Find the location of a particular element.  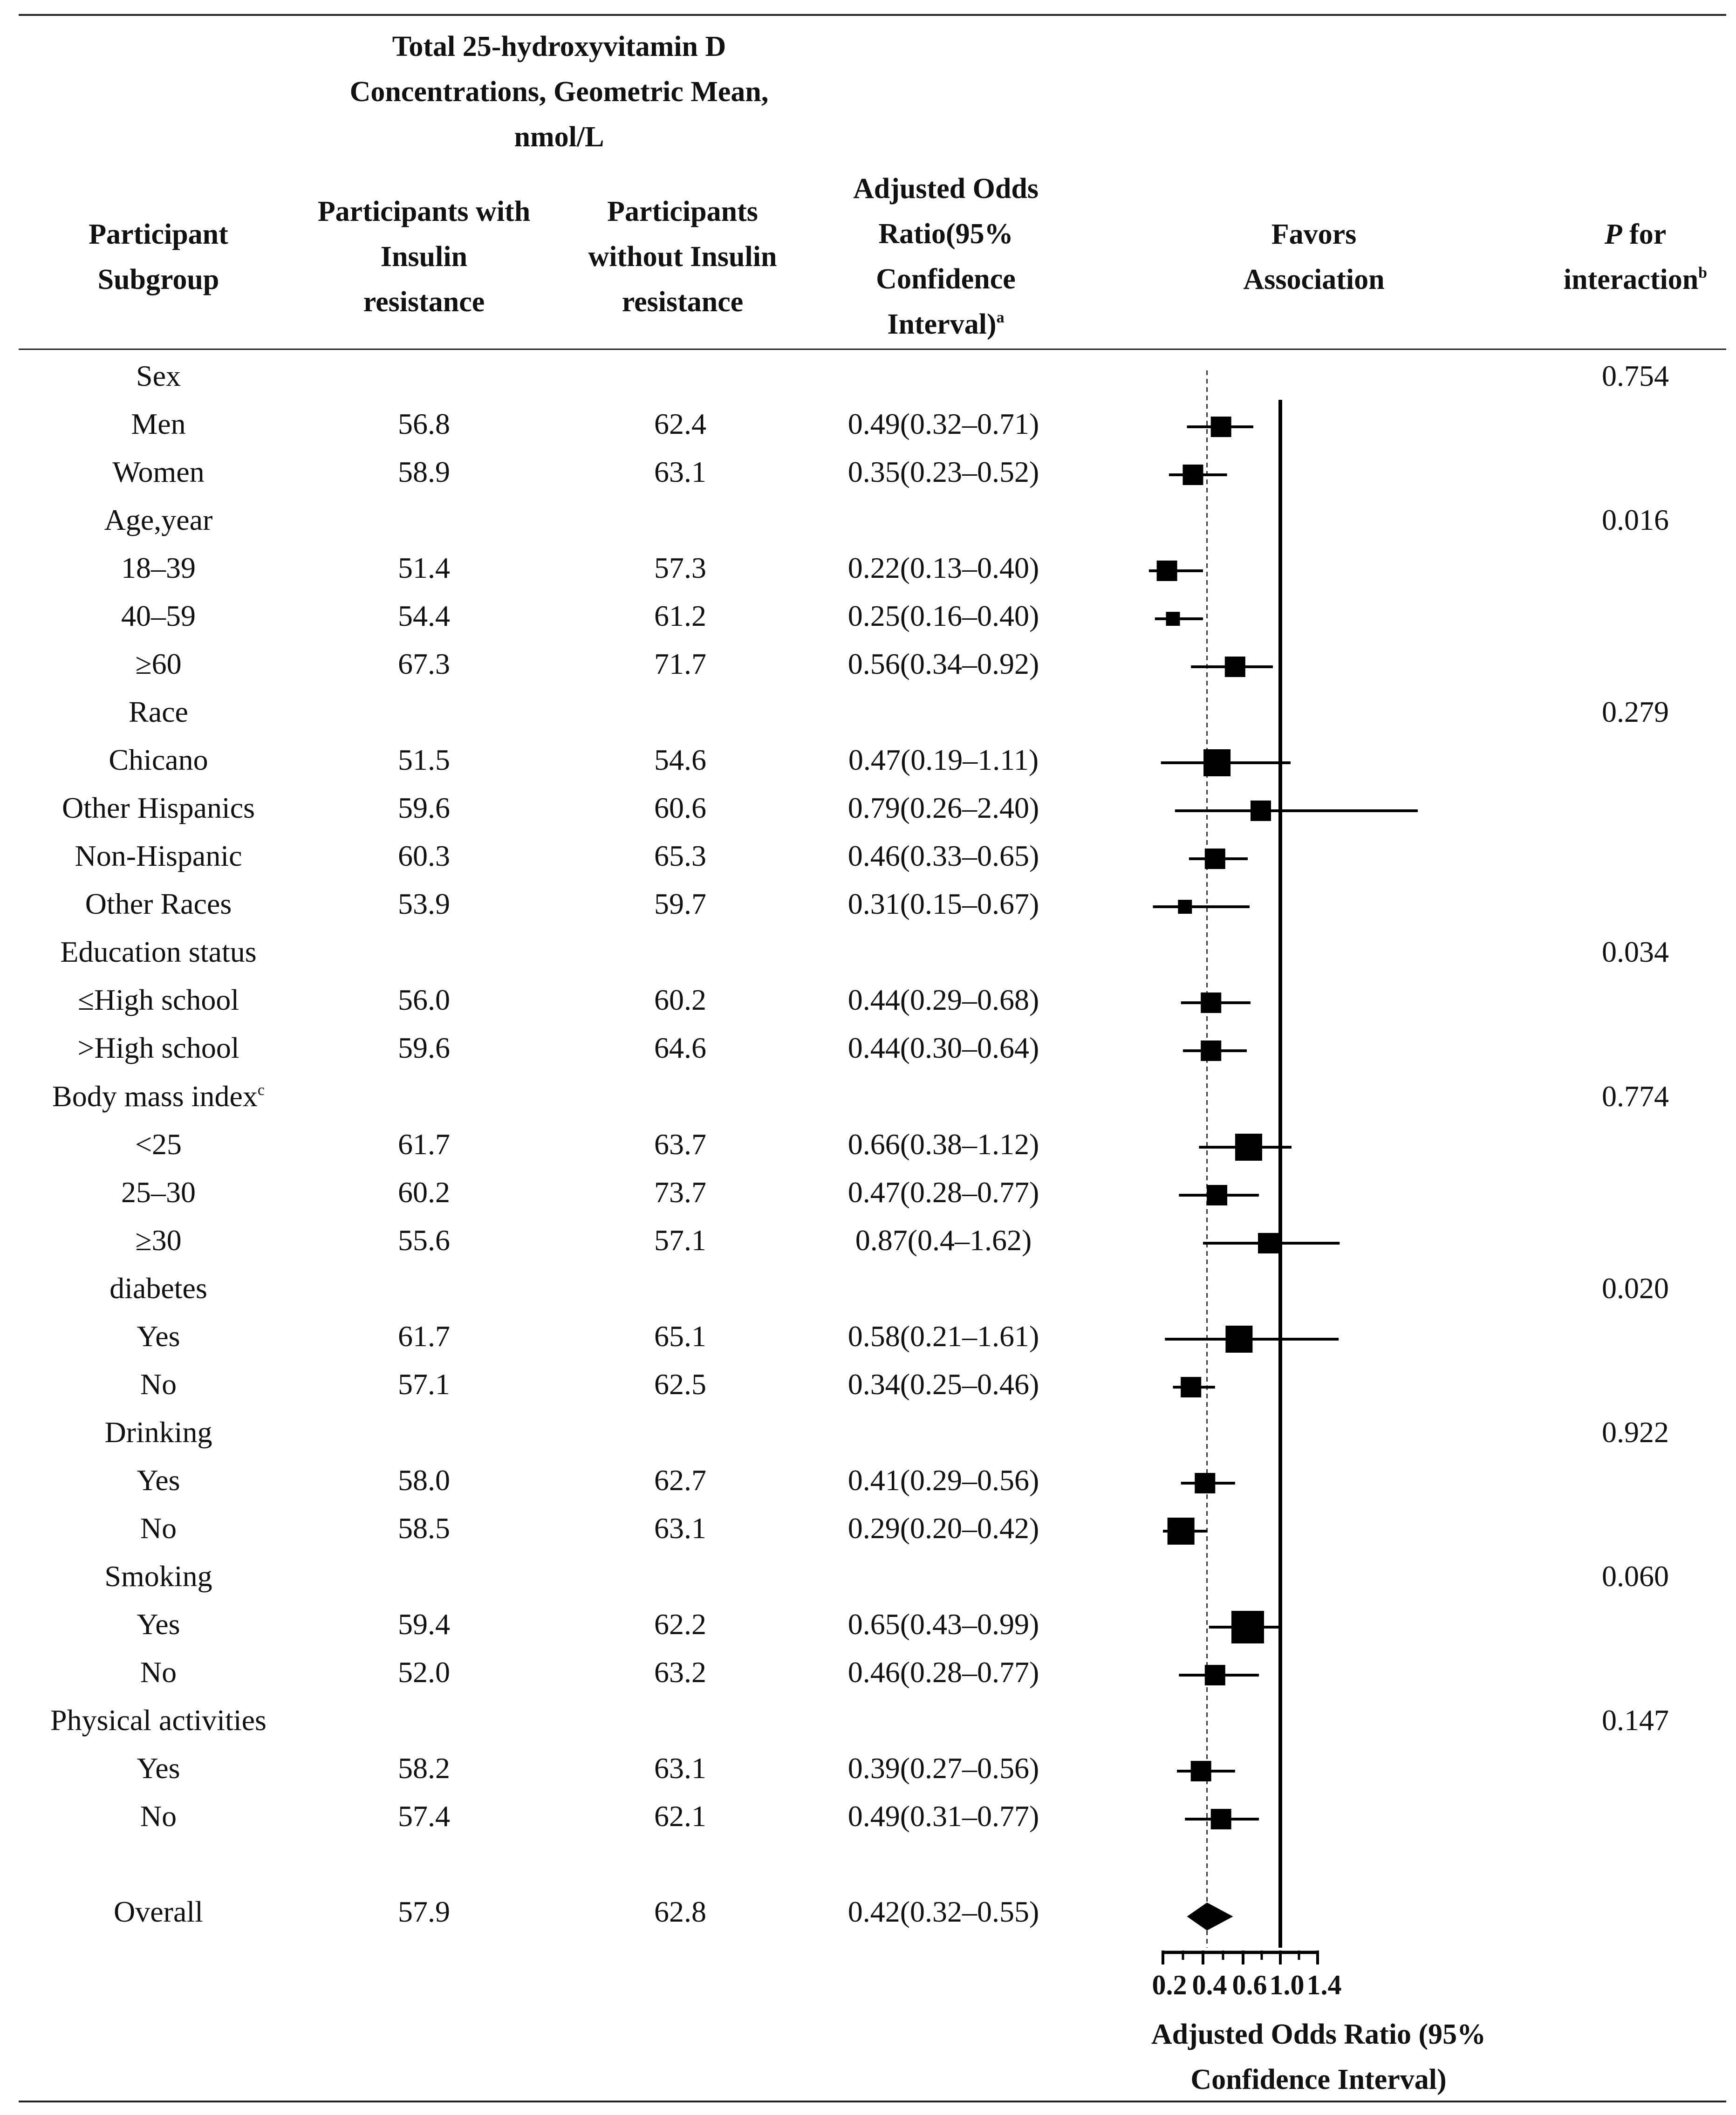

x-tick-label: 1.0 is located at coordinates (1287, 1985).